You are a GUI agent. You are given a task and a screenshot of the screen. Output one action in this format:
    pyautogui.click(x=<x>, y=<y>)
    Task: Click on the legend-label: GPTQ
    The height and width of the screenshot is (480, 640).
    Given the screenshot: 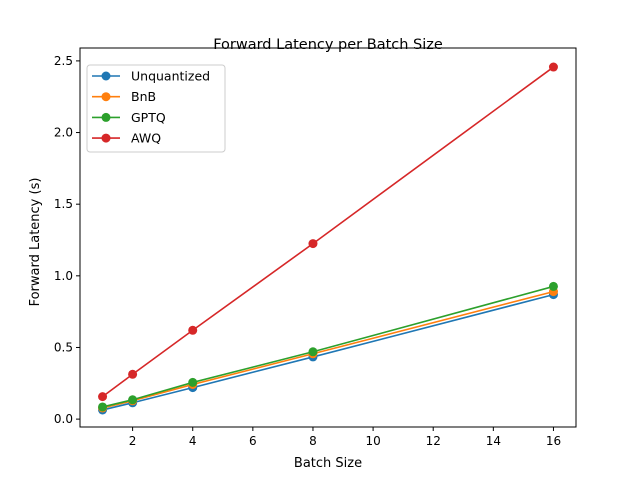 What is the action you would take?
    pyautogui.click(x=148, y=117)
    